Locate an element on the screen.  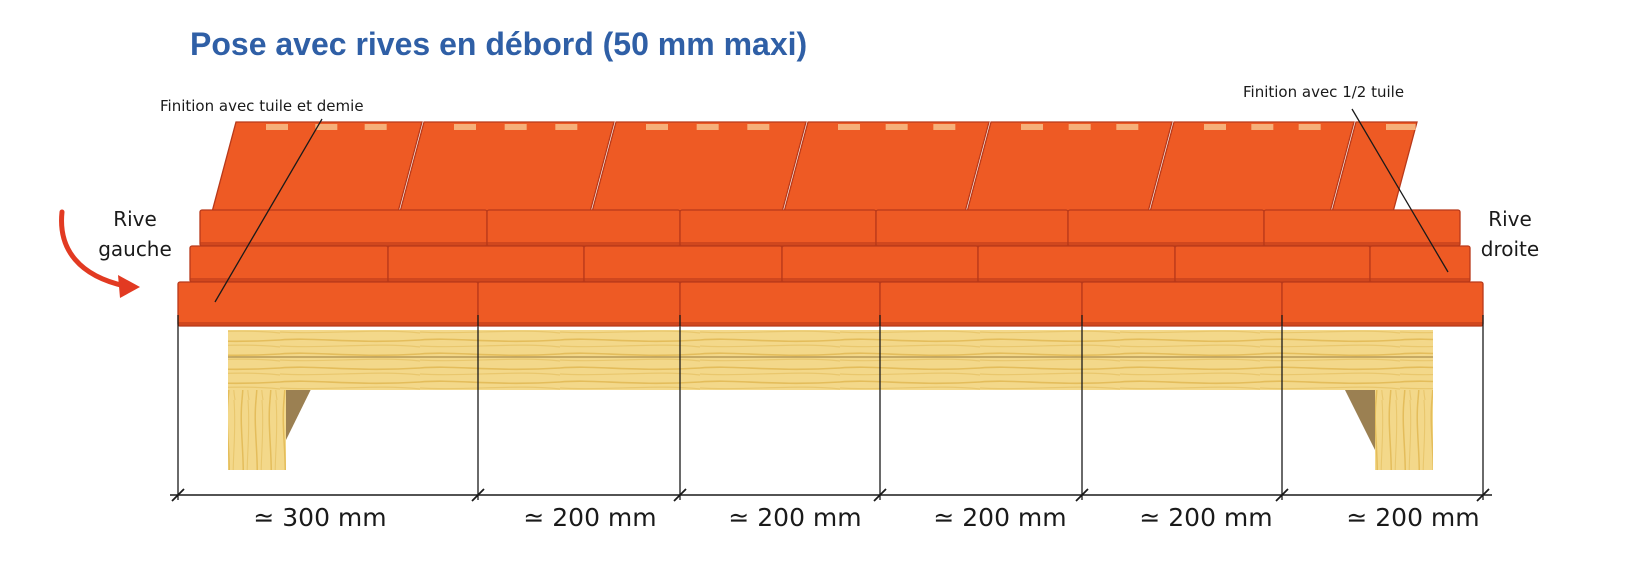
dimension-label-1: ≃ 300 mm is located at coordinates (320, 517).